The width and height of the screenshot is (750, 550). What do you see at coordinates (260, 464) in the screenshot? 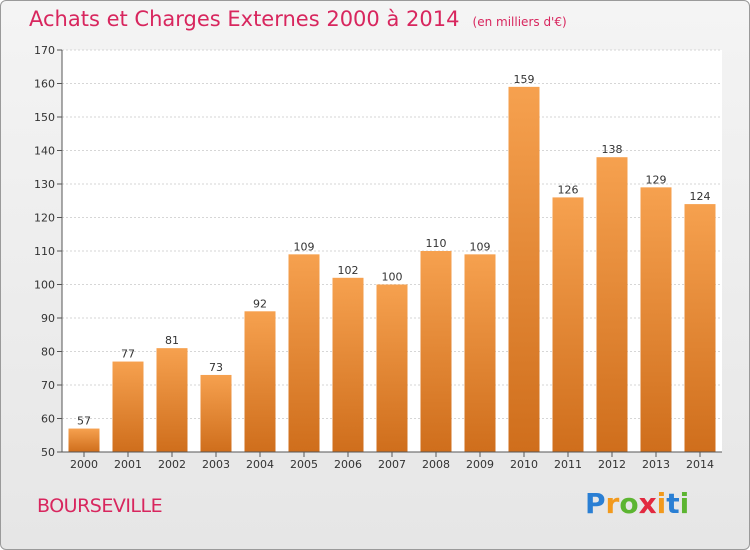
I see `x-tick-label: 2004` at bounding box center [260, 464].